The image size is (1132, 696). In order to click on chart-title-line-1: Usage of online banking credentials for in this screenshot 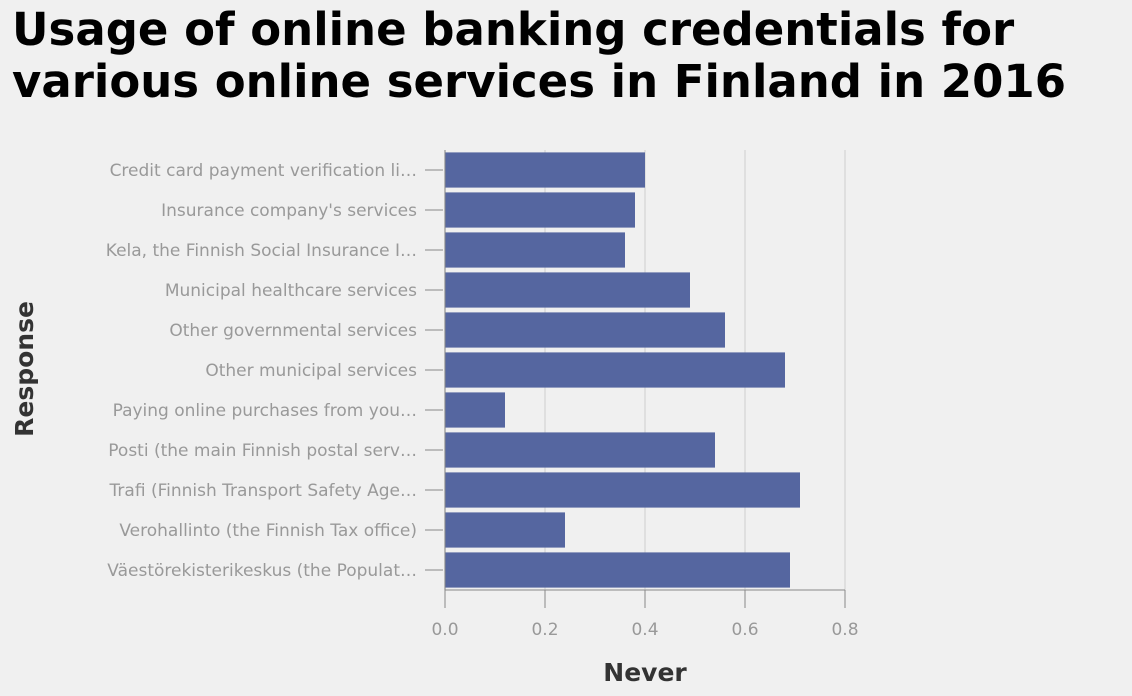, I will do `click(513, 29)`.